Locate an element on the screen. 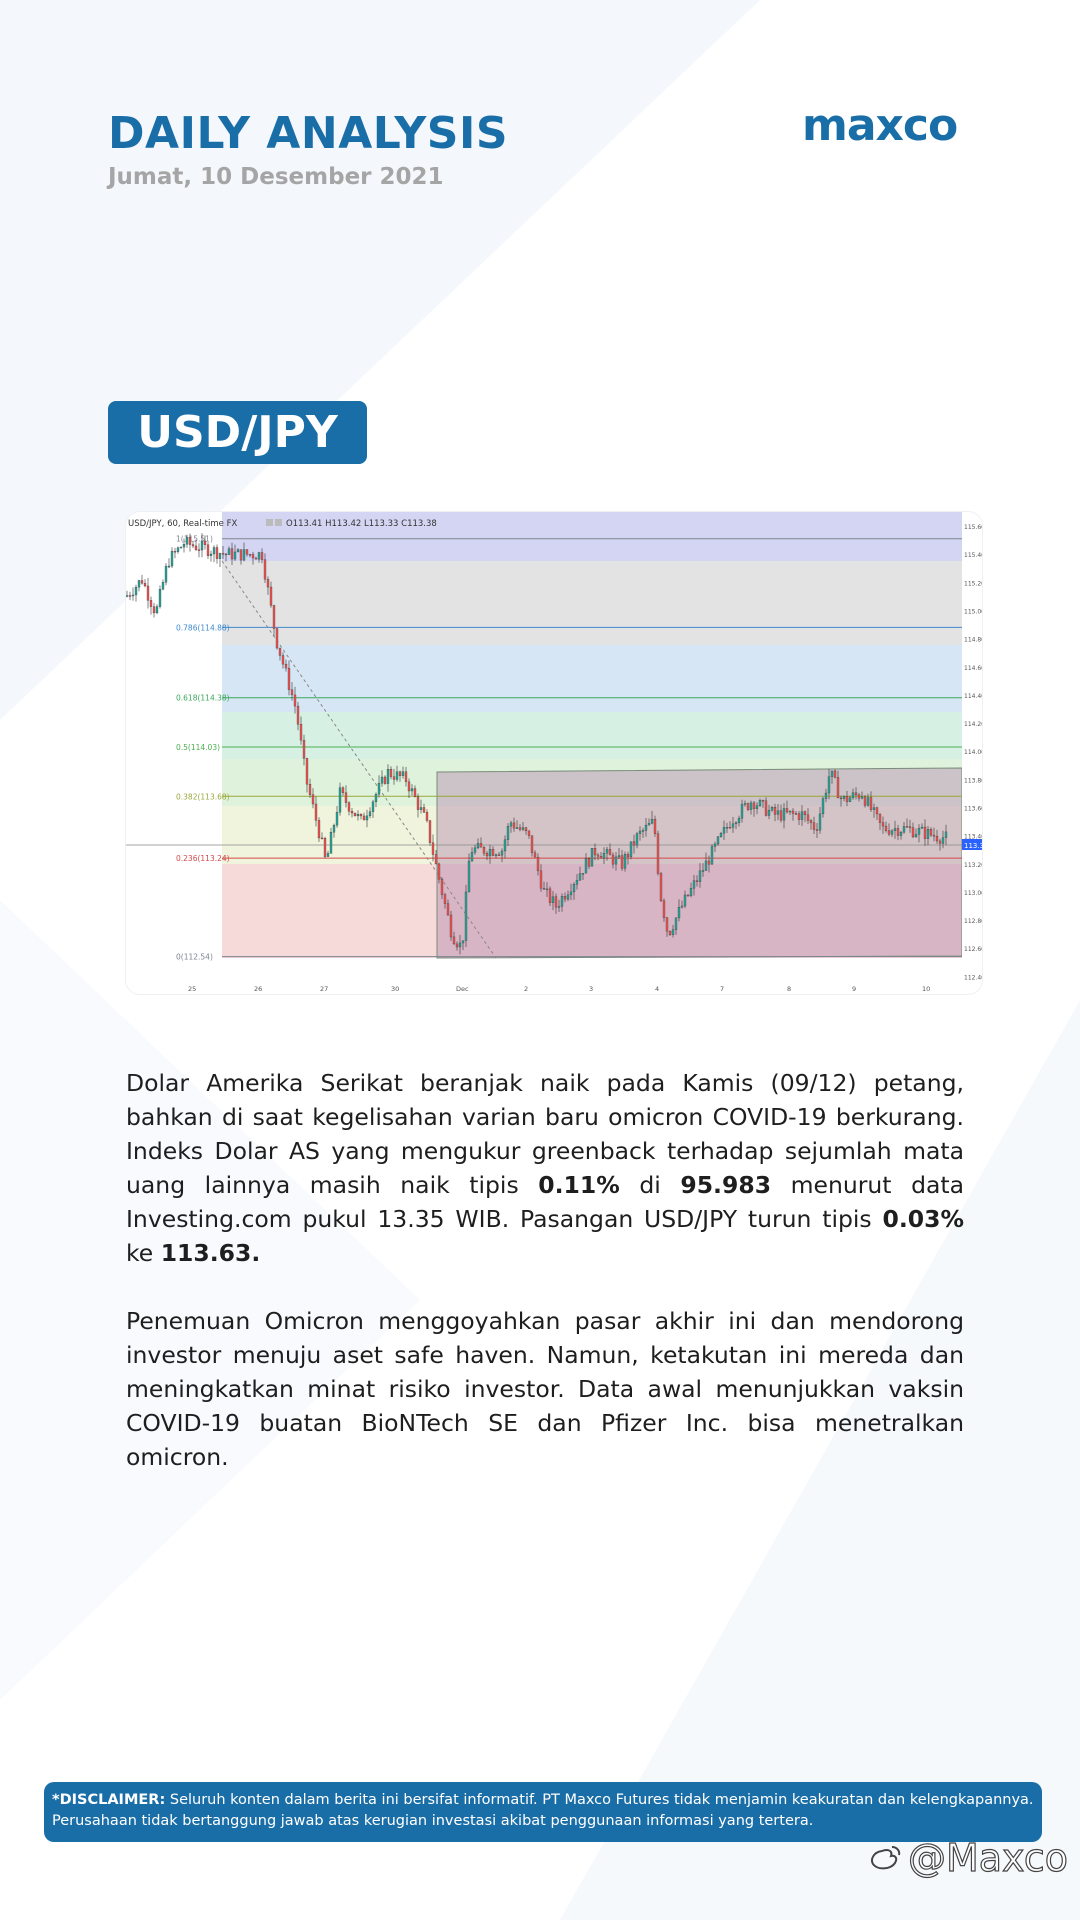 This screenshot has height=1920, width=1080. y-tick-label: 114.40 is located at coordinates (973, 696).